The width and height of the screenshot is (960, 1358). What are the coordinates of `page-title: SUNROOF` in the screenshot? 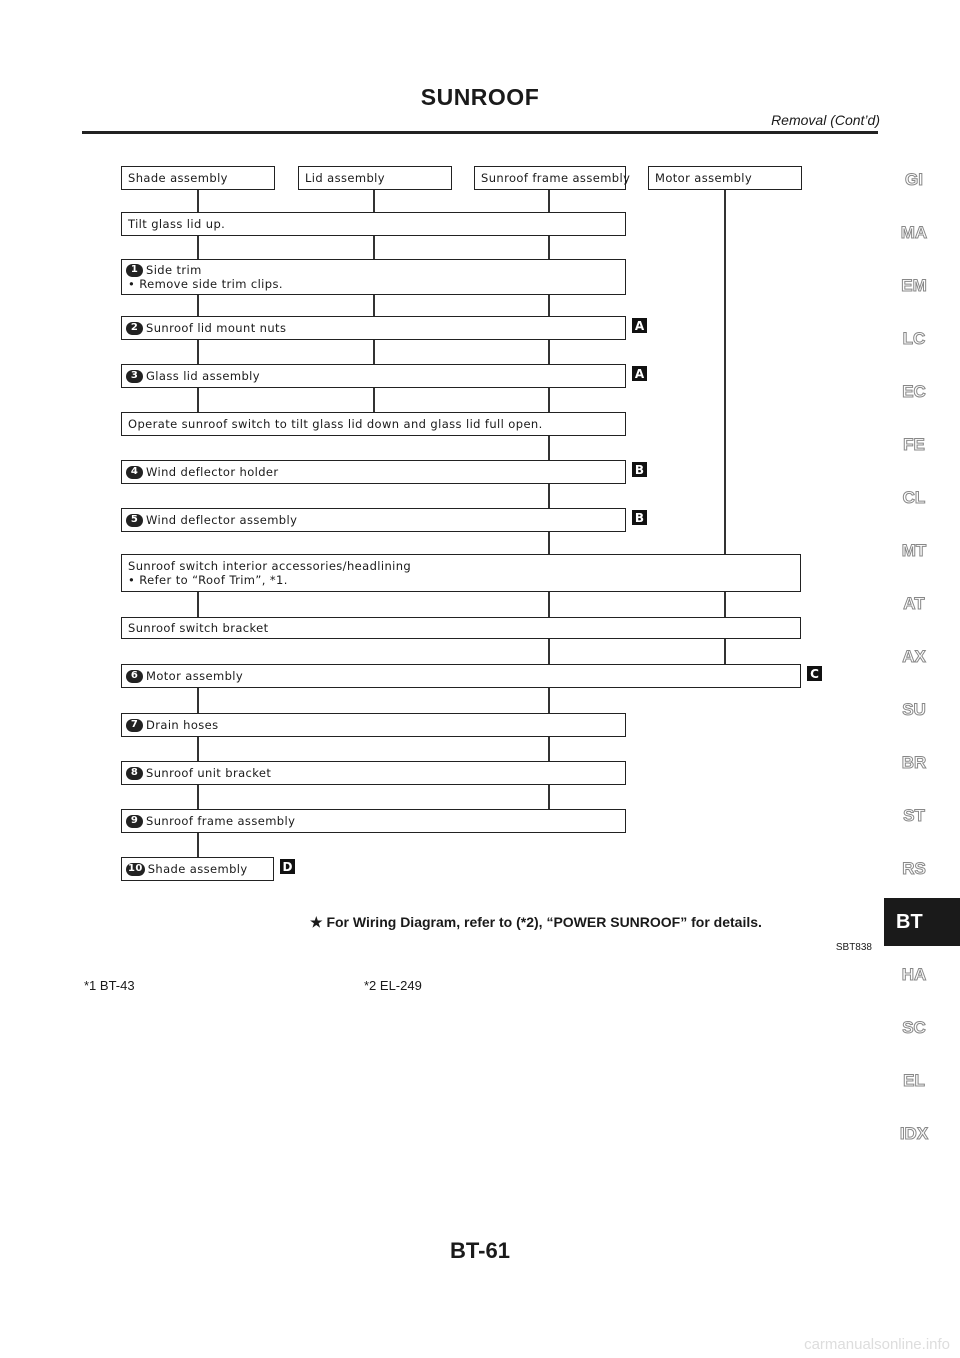 It's located at (480, 97).